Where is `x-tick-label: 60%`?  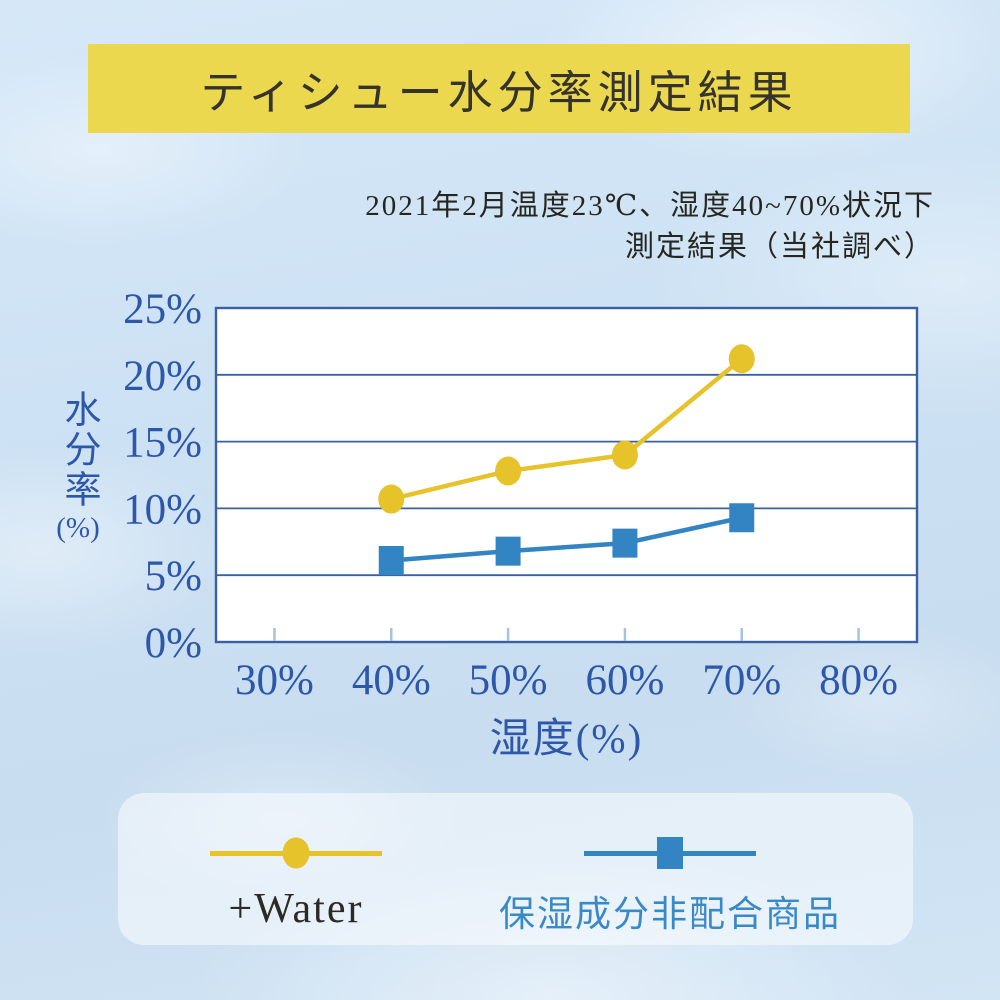 x-tick-label: 60% is located at coordinates (625, 680).